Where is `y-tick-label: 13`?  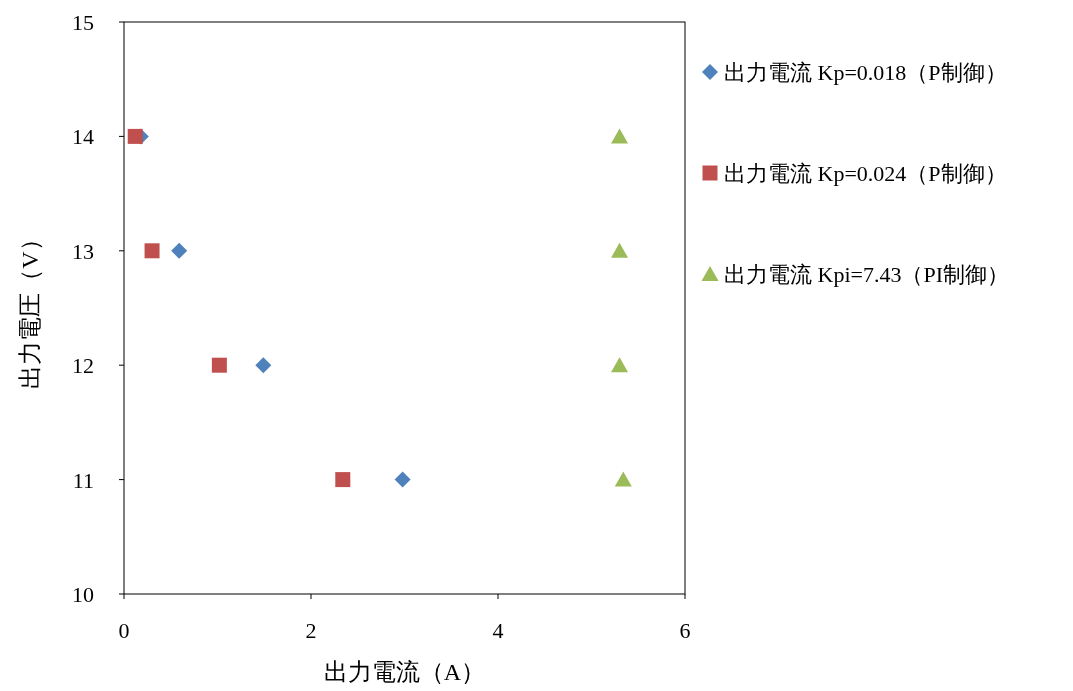 y-tick-label: 13 is located at coordinates (83, 251).